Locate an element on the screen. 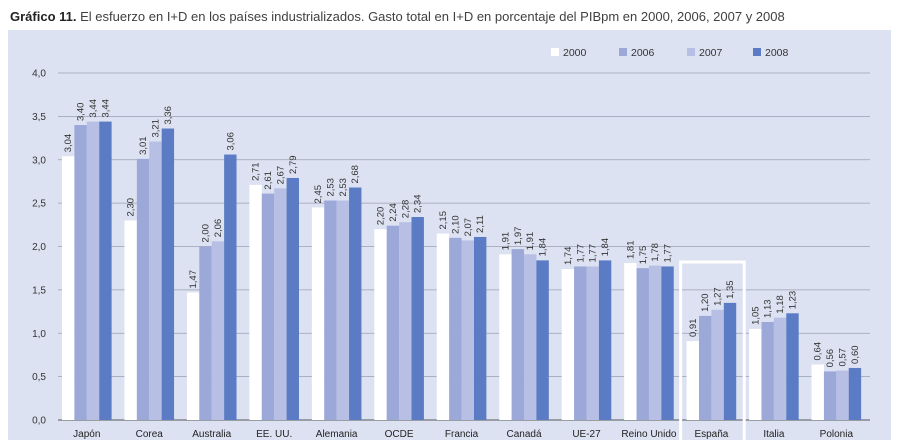  value-label: 2,61 is located at coordinates (268, 180).